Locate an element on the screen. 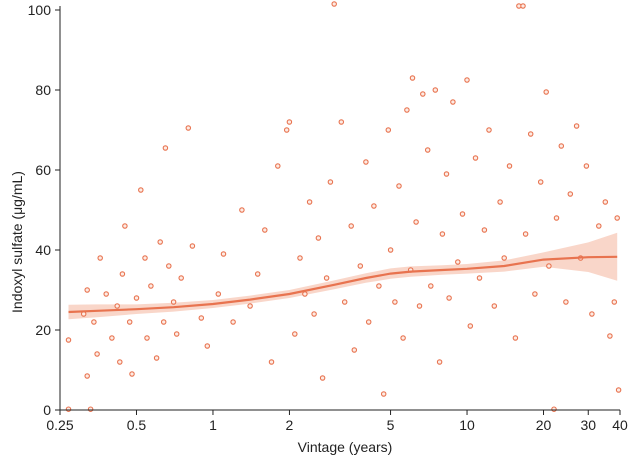  x-tick-label: 40 is located at coordinates (620, 425).